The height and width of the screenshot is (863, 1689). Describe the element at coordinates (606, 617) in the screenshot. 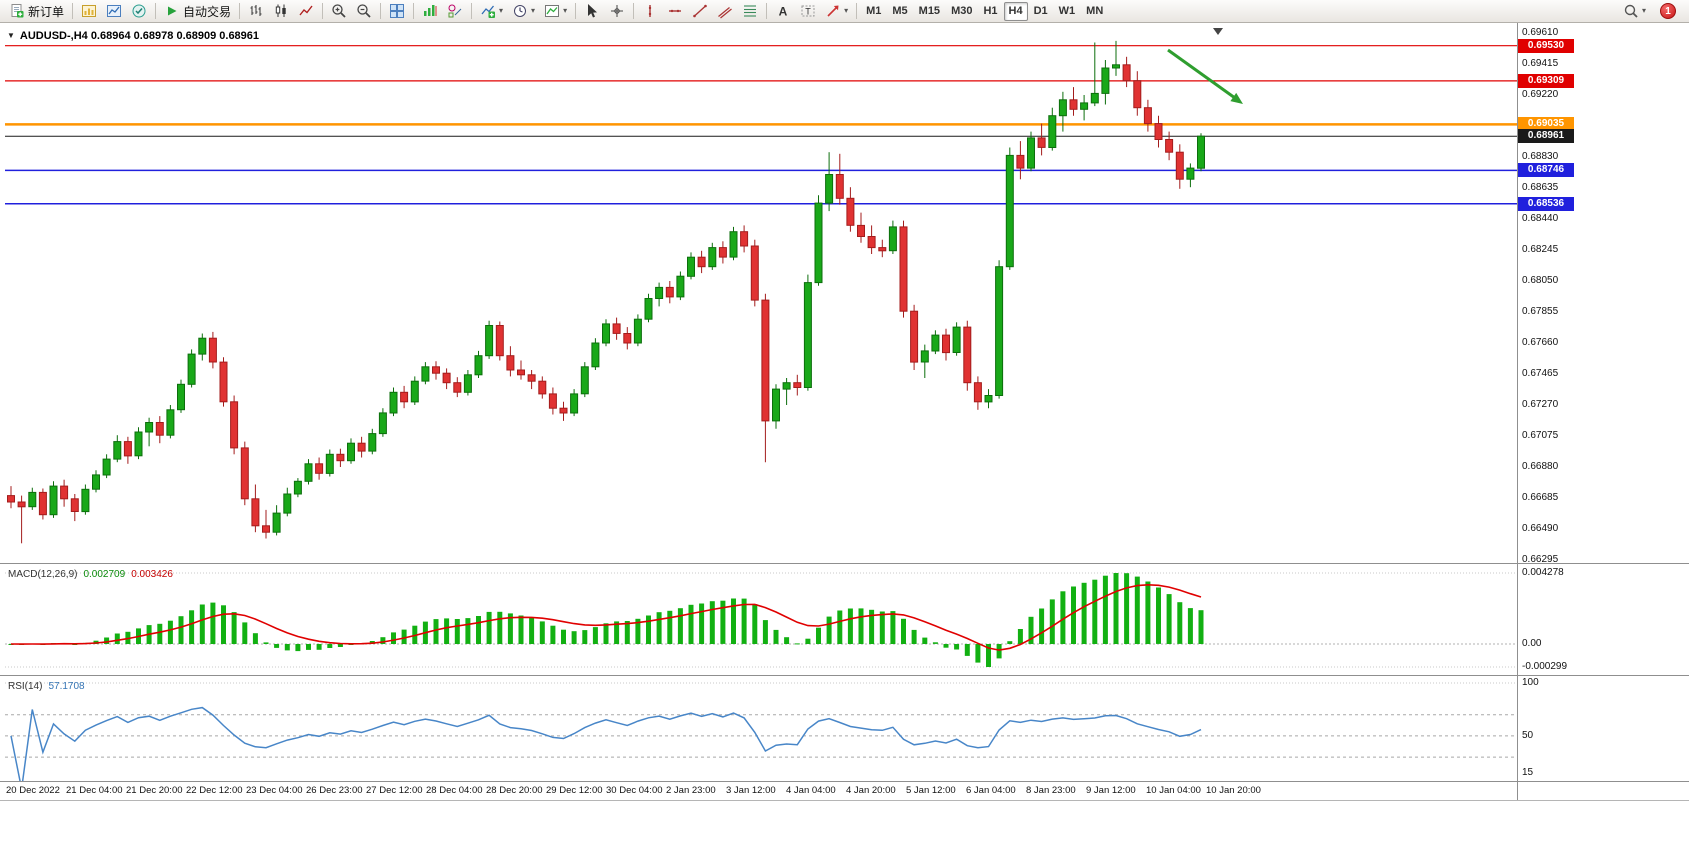

I see `macd-signal-line` at that location.